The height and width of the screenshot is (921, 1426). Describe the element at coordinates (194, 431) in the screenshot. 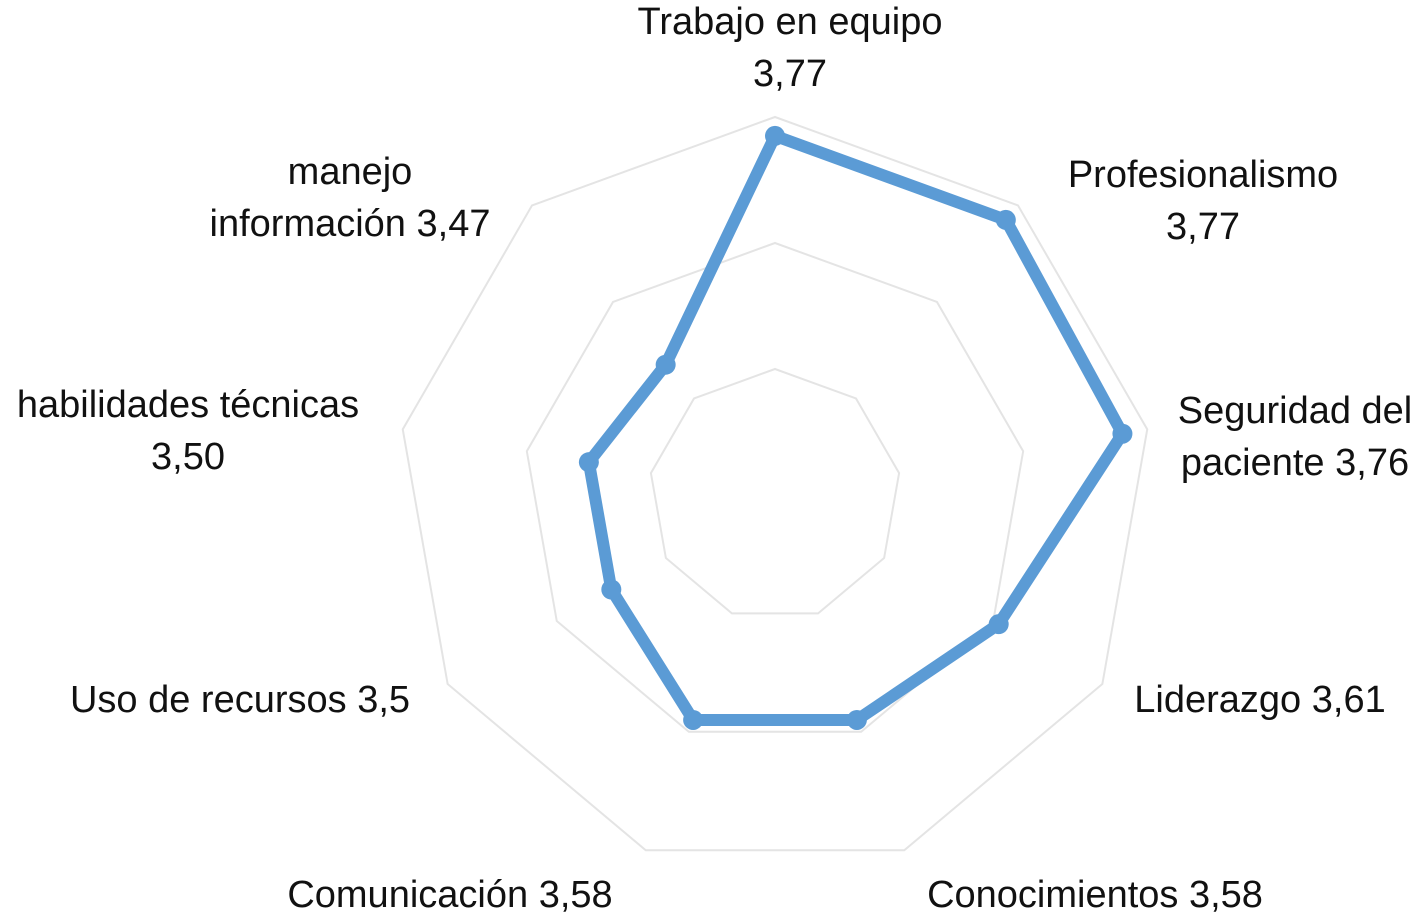

I see `axis-label: habilidades técnicas 3,50` at that location.